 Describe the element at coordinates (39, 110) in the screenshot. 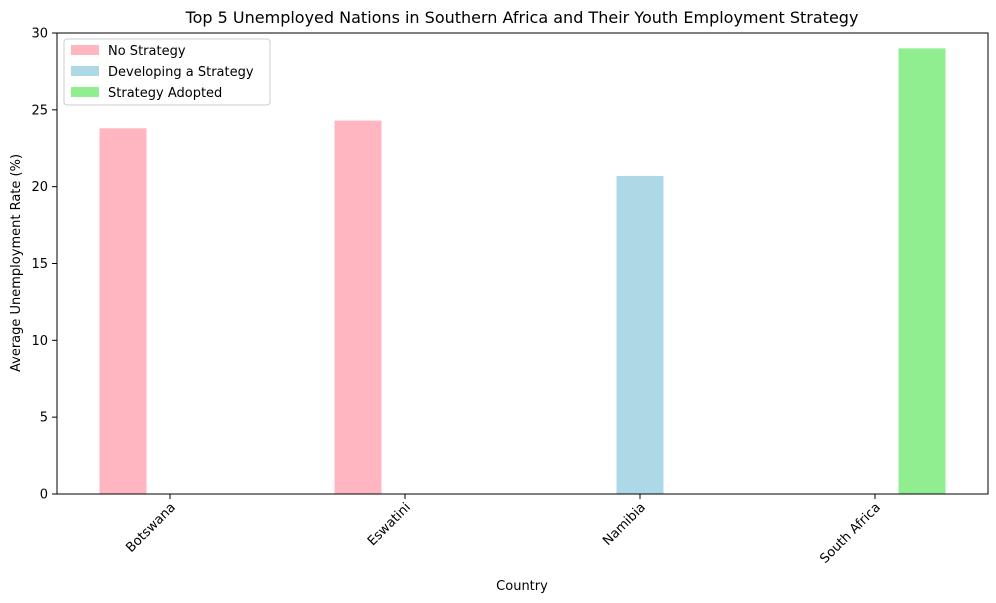

I see `y-tick-label: 25` at that location.